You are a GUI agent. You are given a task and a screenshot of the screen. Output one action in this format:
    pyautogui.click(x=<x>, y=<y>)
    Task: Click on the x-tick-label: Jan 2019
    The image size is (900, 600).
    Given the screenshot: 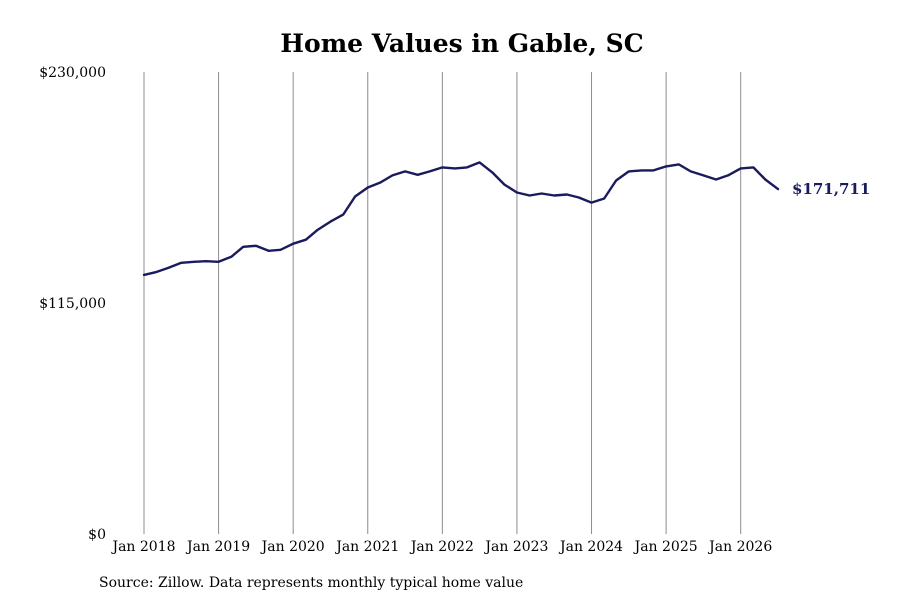 What is the action you would take?
    pyautogui.click(x=217, y=547)
    